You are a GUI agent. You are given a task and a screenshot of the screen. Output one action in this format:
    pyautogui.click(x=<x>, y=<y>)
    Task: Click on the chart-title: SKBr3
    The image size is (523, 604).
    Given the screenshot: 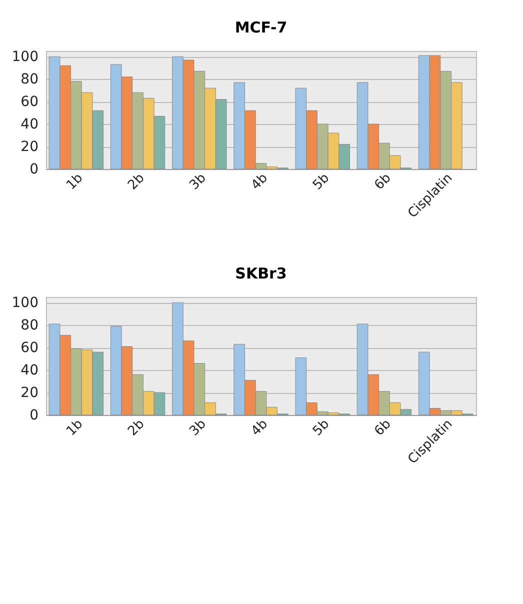 What is the action you would take?
    pyautogui.click(x=261, y=273)
    